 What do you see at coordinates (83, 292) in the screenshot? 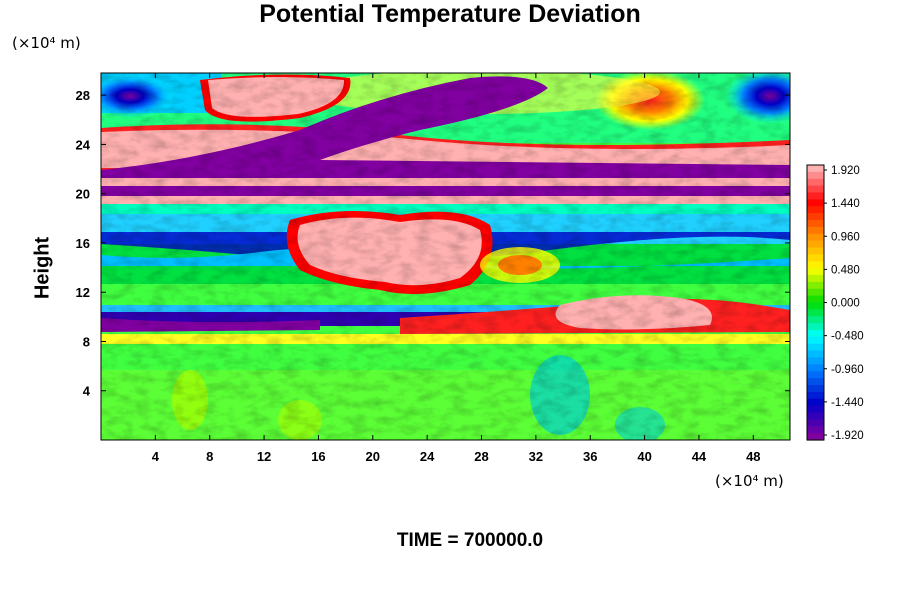
I see `y-tick-label: 12` at bounding box center [83, 292].